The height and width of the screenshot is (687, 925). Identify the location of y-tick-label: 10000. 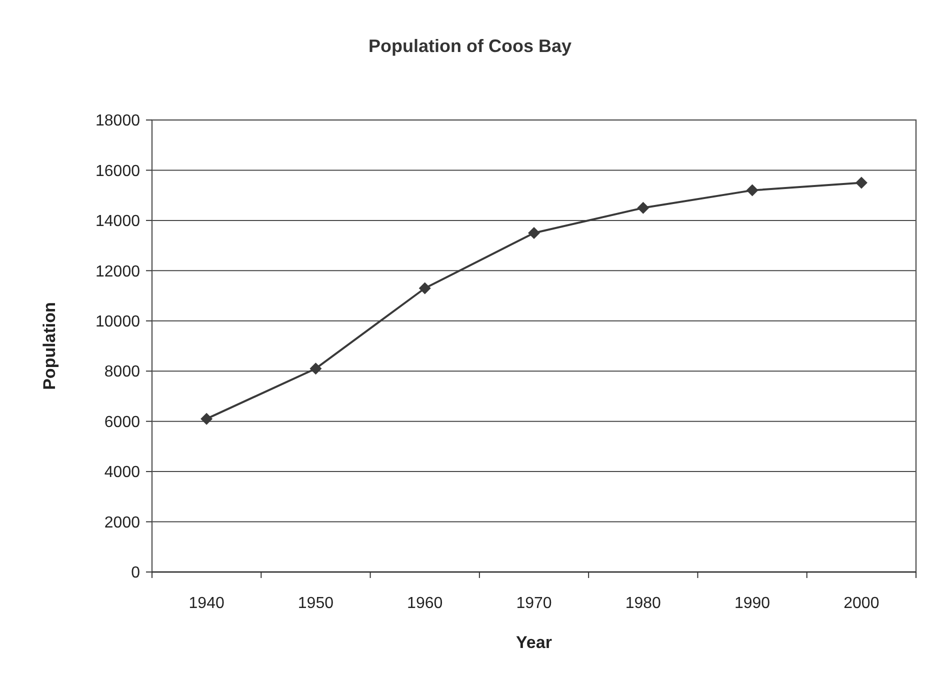
(118, 321).